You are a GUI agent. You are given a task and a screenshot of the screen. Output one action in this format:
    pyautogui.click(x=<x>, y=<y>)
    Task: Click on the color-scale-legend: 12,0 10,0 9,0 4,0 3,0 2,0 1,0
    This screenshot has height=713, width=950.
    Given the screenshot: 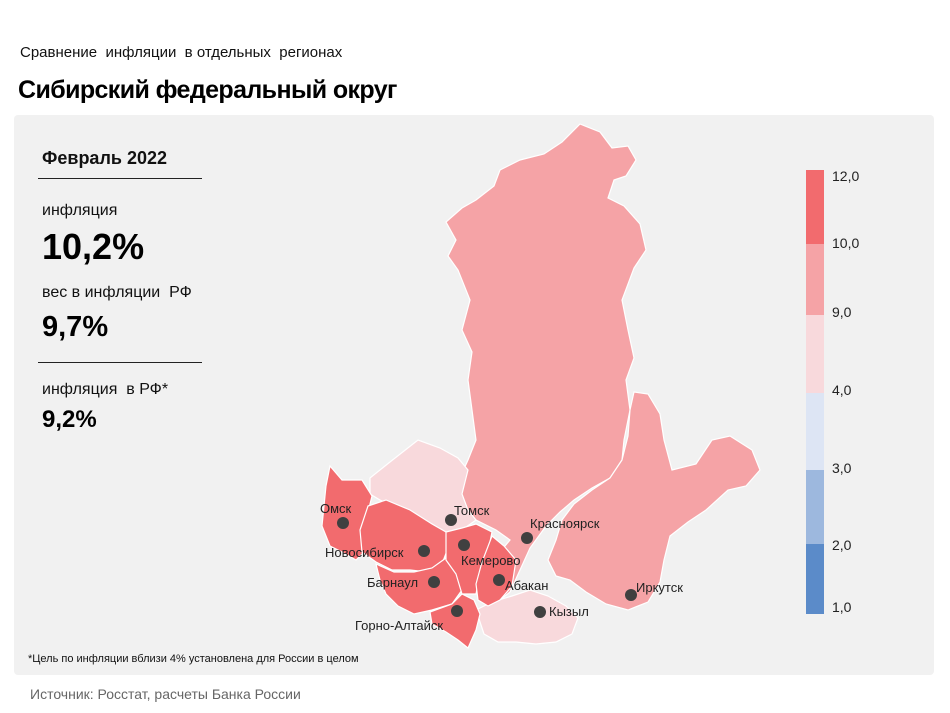 What is the action you would take?
    pyautogui.click(x=832, y=391)
    